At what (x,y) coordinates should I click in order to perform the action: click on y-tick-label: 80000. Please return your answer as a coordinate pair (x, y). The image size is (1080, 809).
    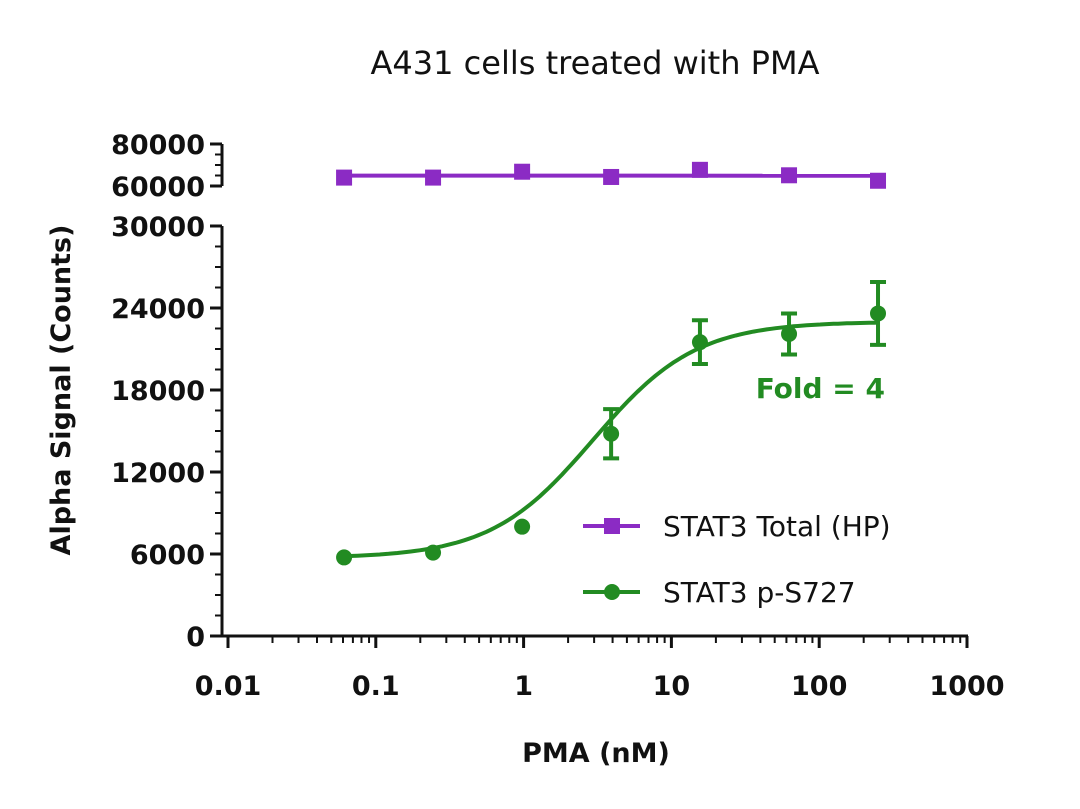
    Looking at the image, I should click on (158, 145).